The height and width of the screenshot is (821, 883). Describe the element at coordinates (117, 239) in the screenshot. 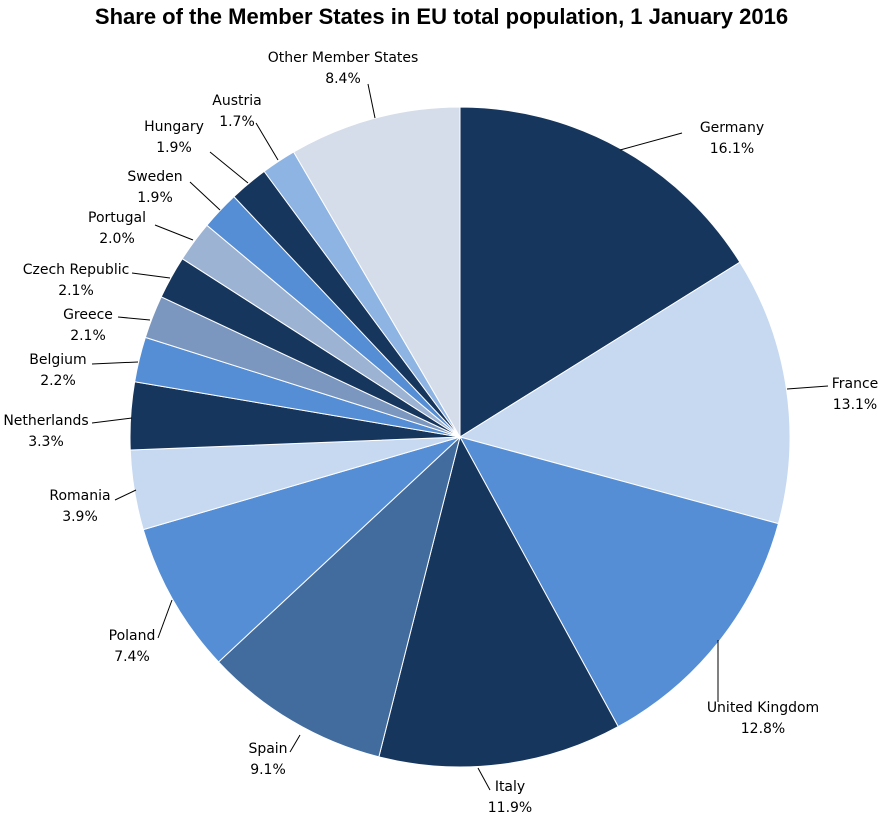

I see `slice-value-label: 2.0%` at that location.